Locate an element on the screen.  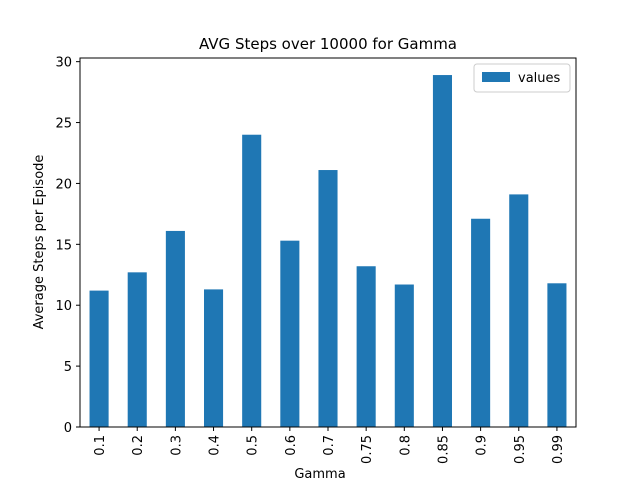
x-tick-label: 0.7 is located at coordinates (329, 445).